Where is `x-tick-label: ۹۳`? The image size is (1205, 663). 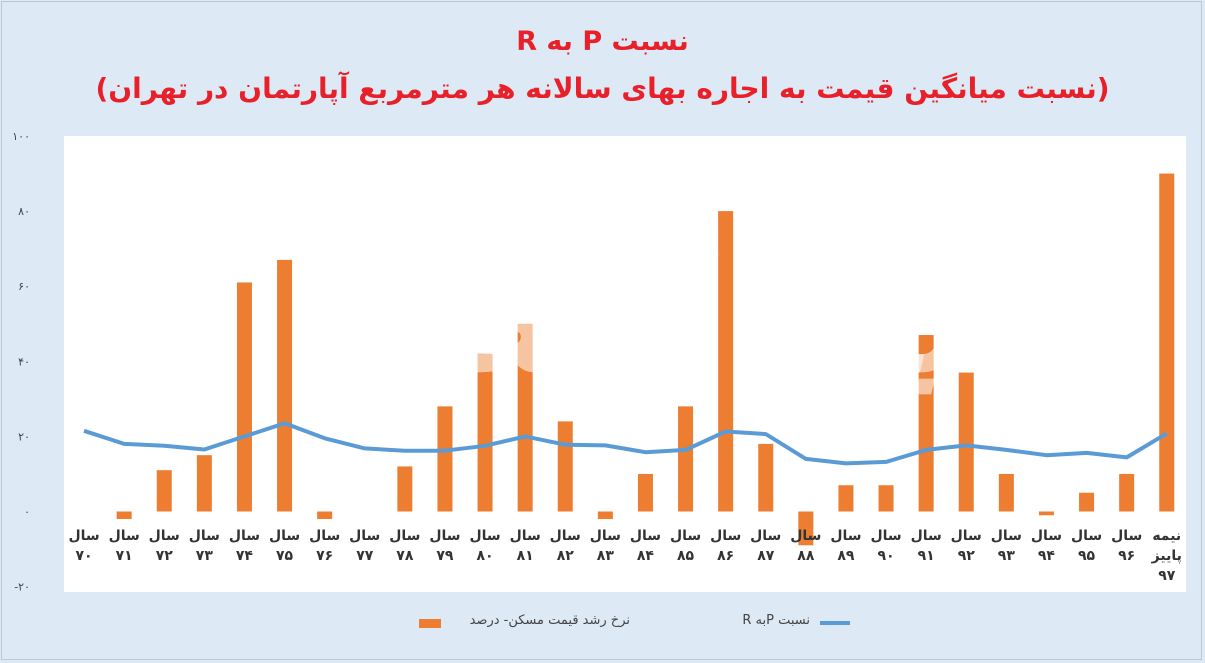
x-tick-label: ۹۳ is located at coordinates (1007, 556).